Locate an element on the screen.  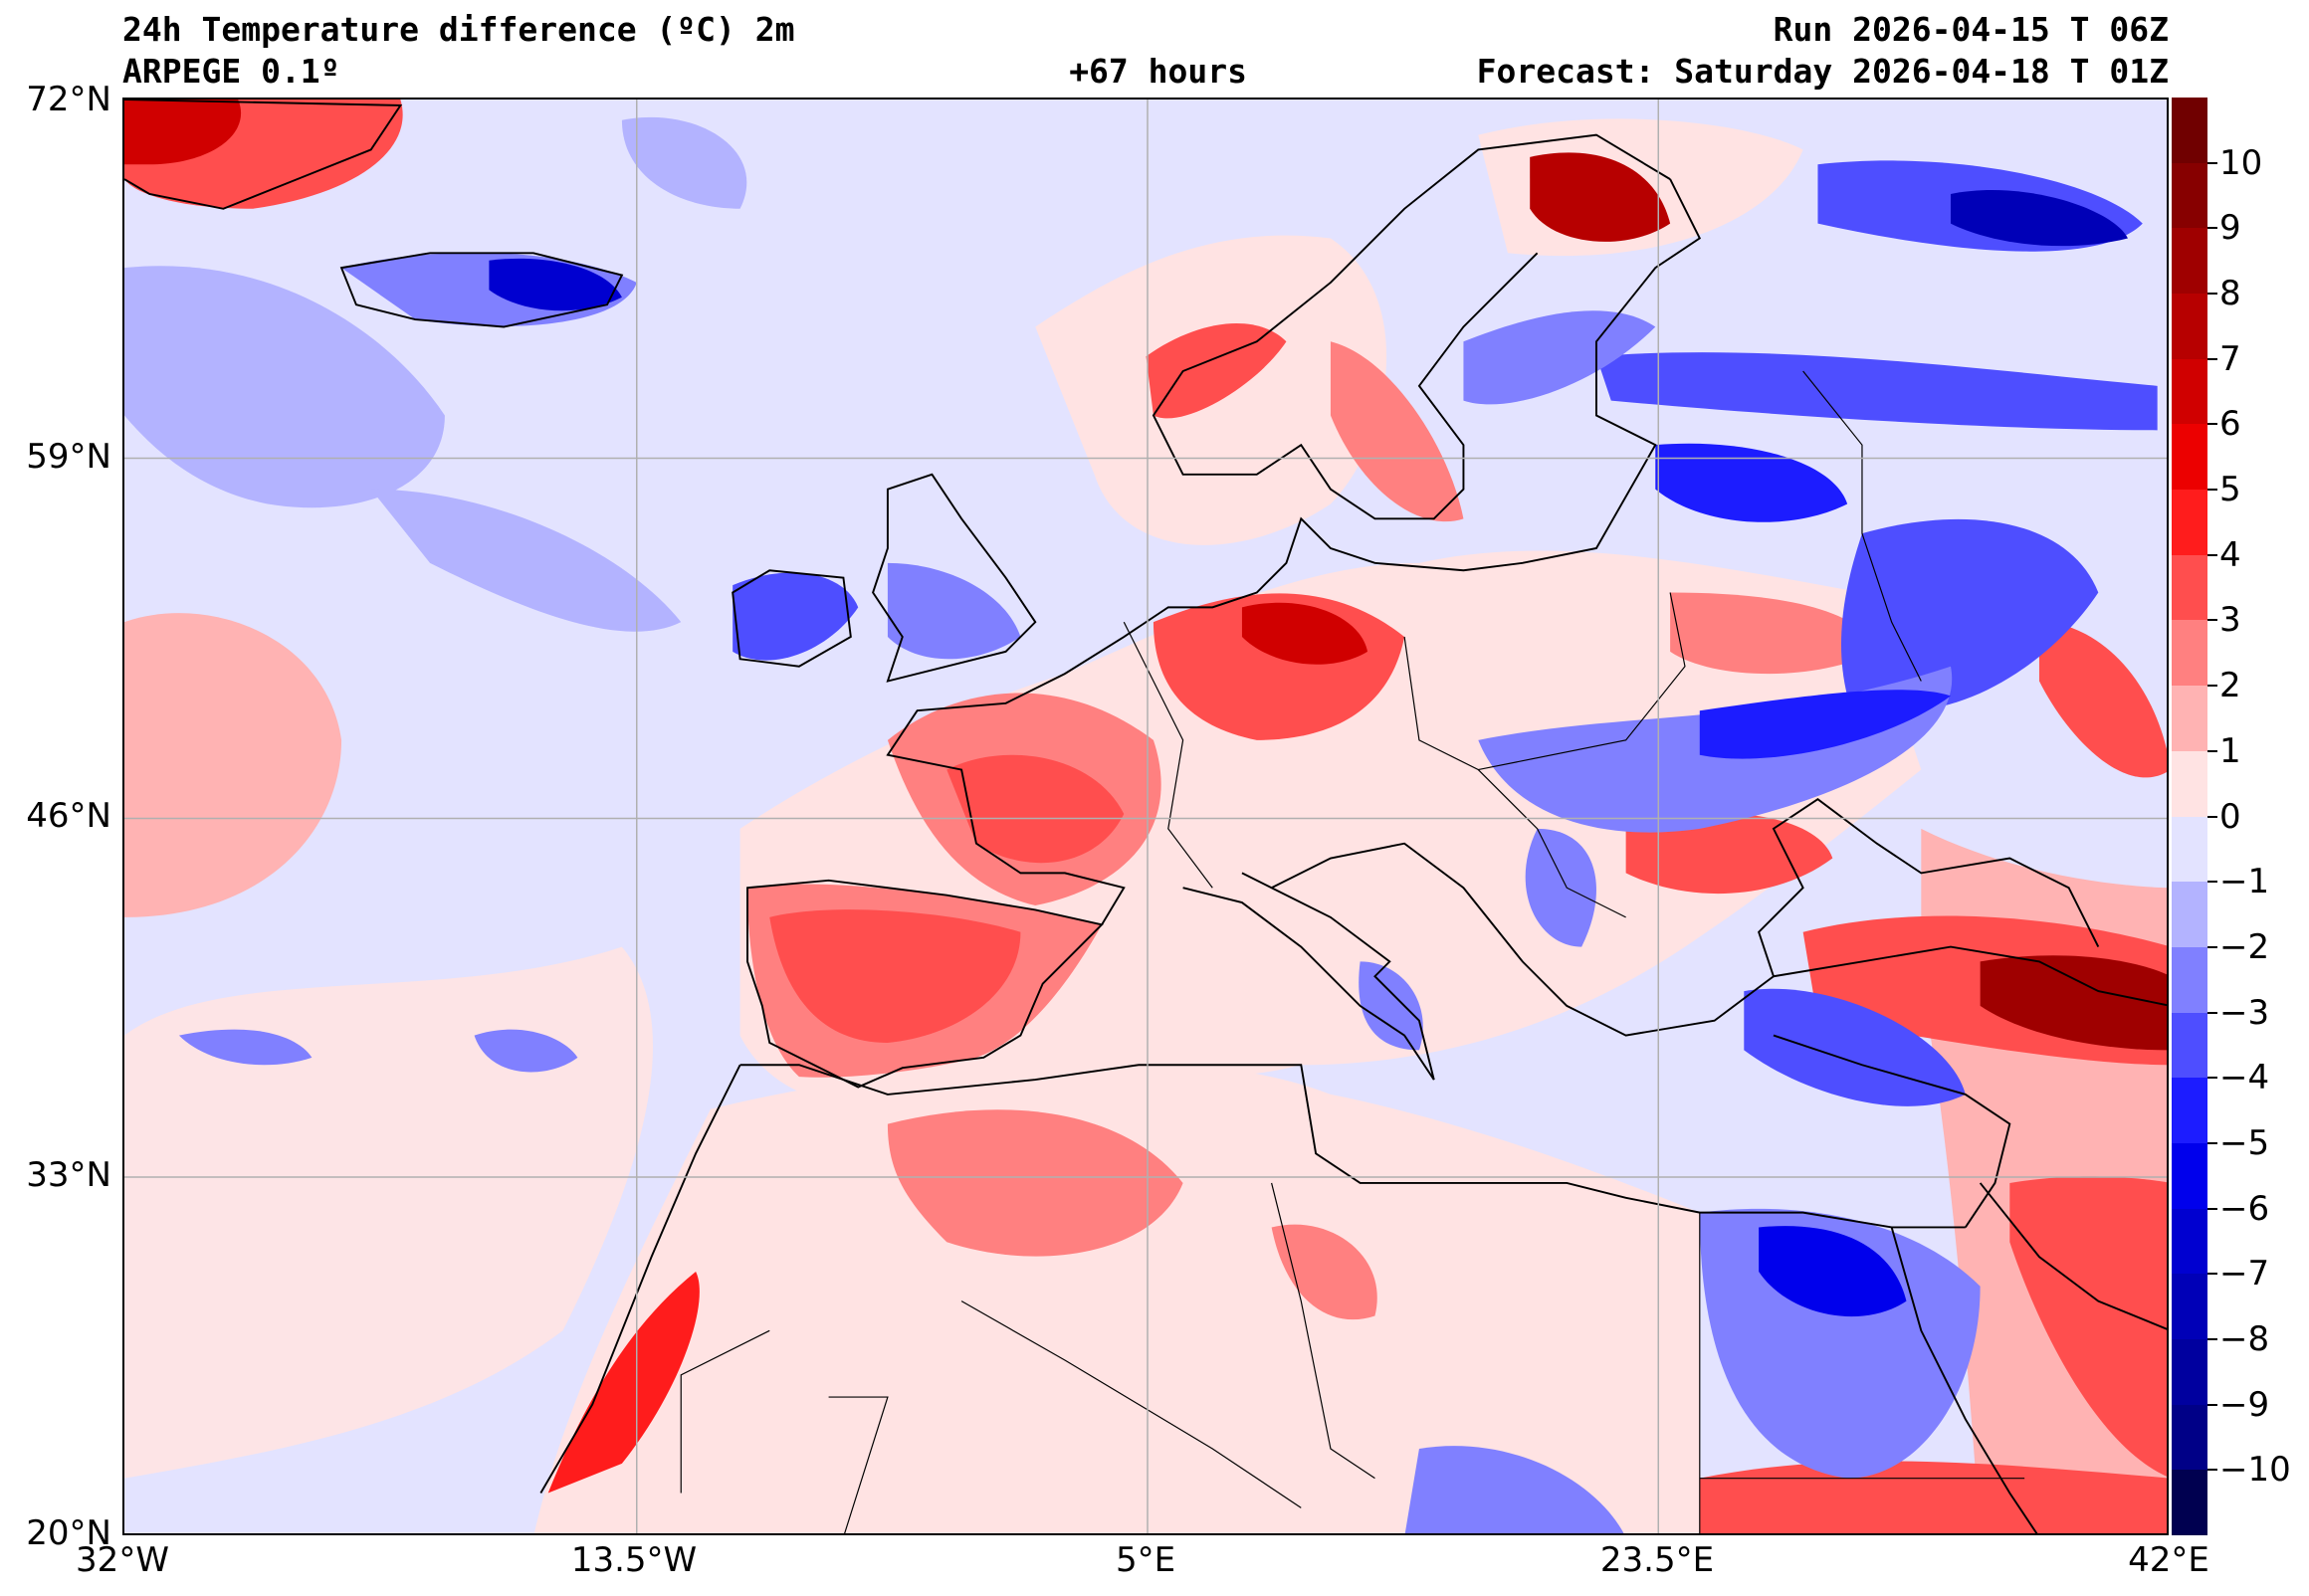
lat-label: 72°N is located at coordinates (68, 99).